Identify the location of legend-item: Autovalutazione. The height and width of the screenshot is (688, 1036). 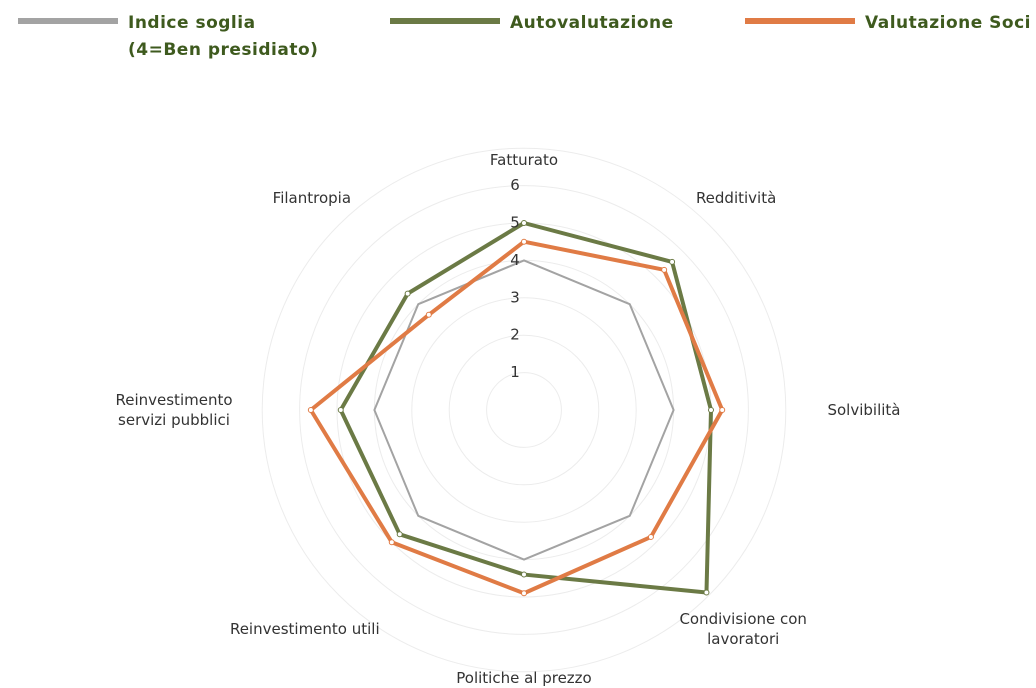
(532, 23).